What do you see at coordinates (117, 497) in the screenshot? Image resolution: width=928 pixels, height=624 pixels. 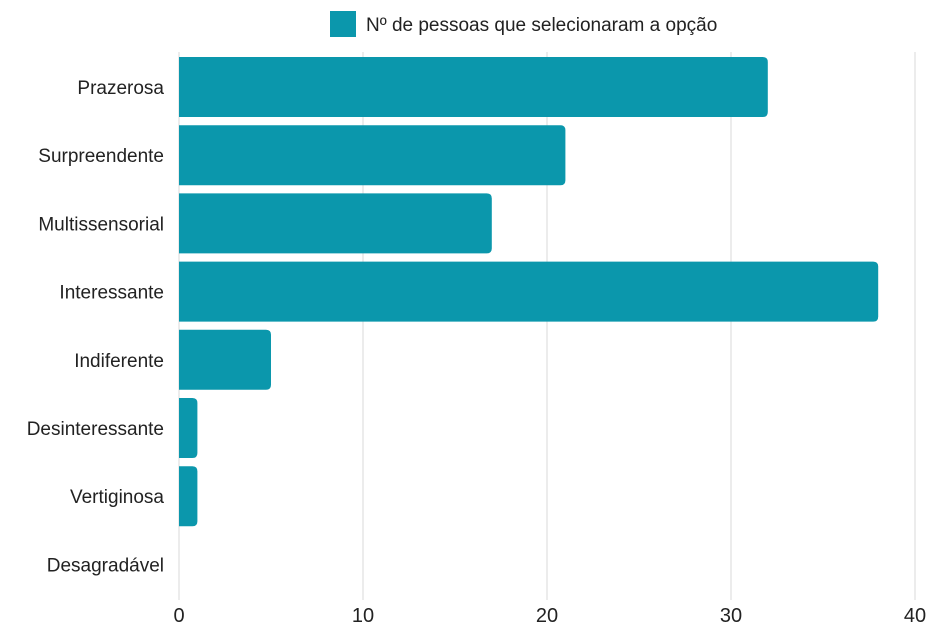 I see `category-label: Vertiginosa` at bounding box center [117, 497].